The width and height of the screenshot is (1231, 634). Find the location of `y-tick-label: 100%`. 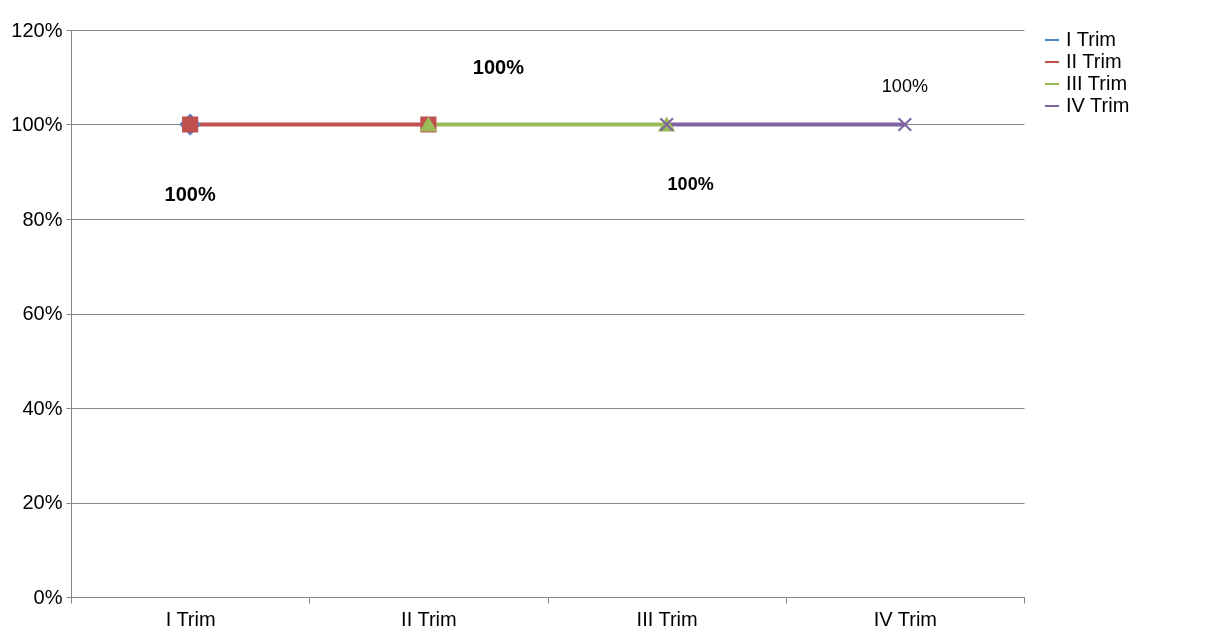

y-tick-label: 100% is located at coordinates (37, 124).